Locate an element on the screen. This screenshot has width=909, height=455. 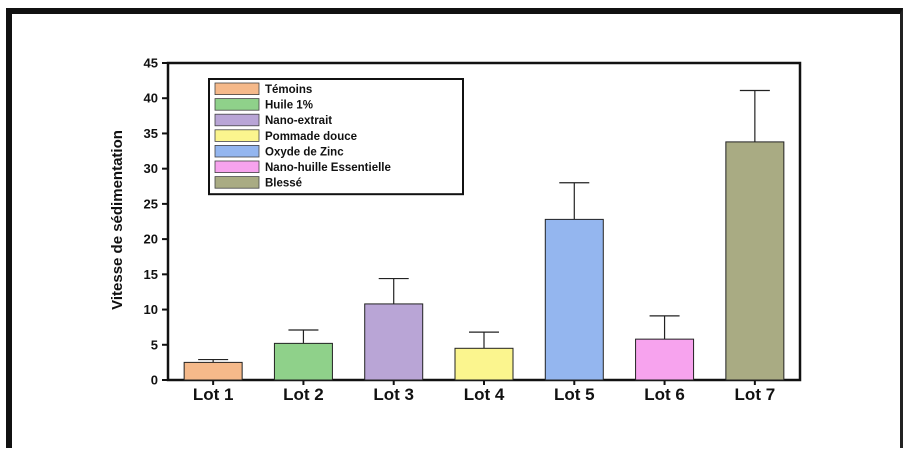
legend-label: Nano-huille Essentielle is located at coordinates (328, 168).